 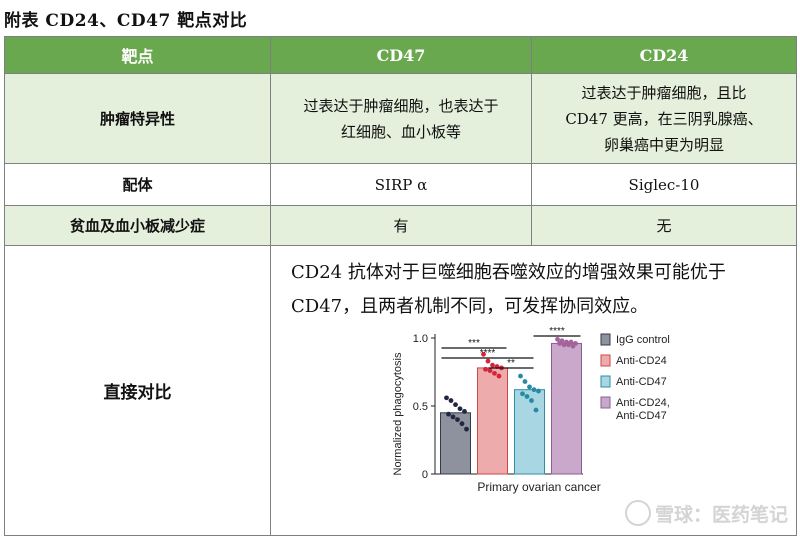 I want to click on y-tick-label: 0.5, so click(x=420, y=407).